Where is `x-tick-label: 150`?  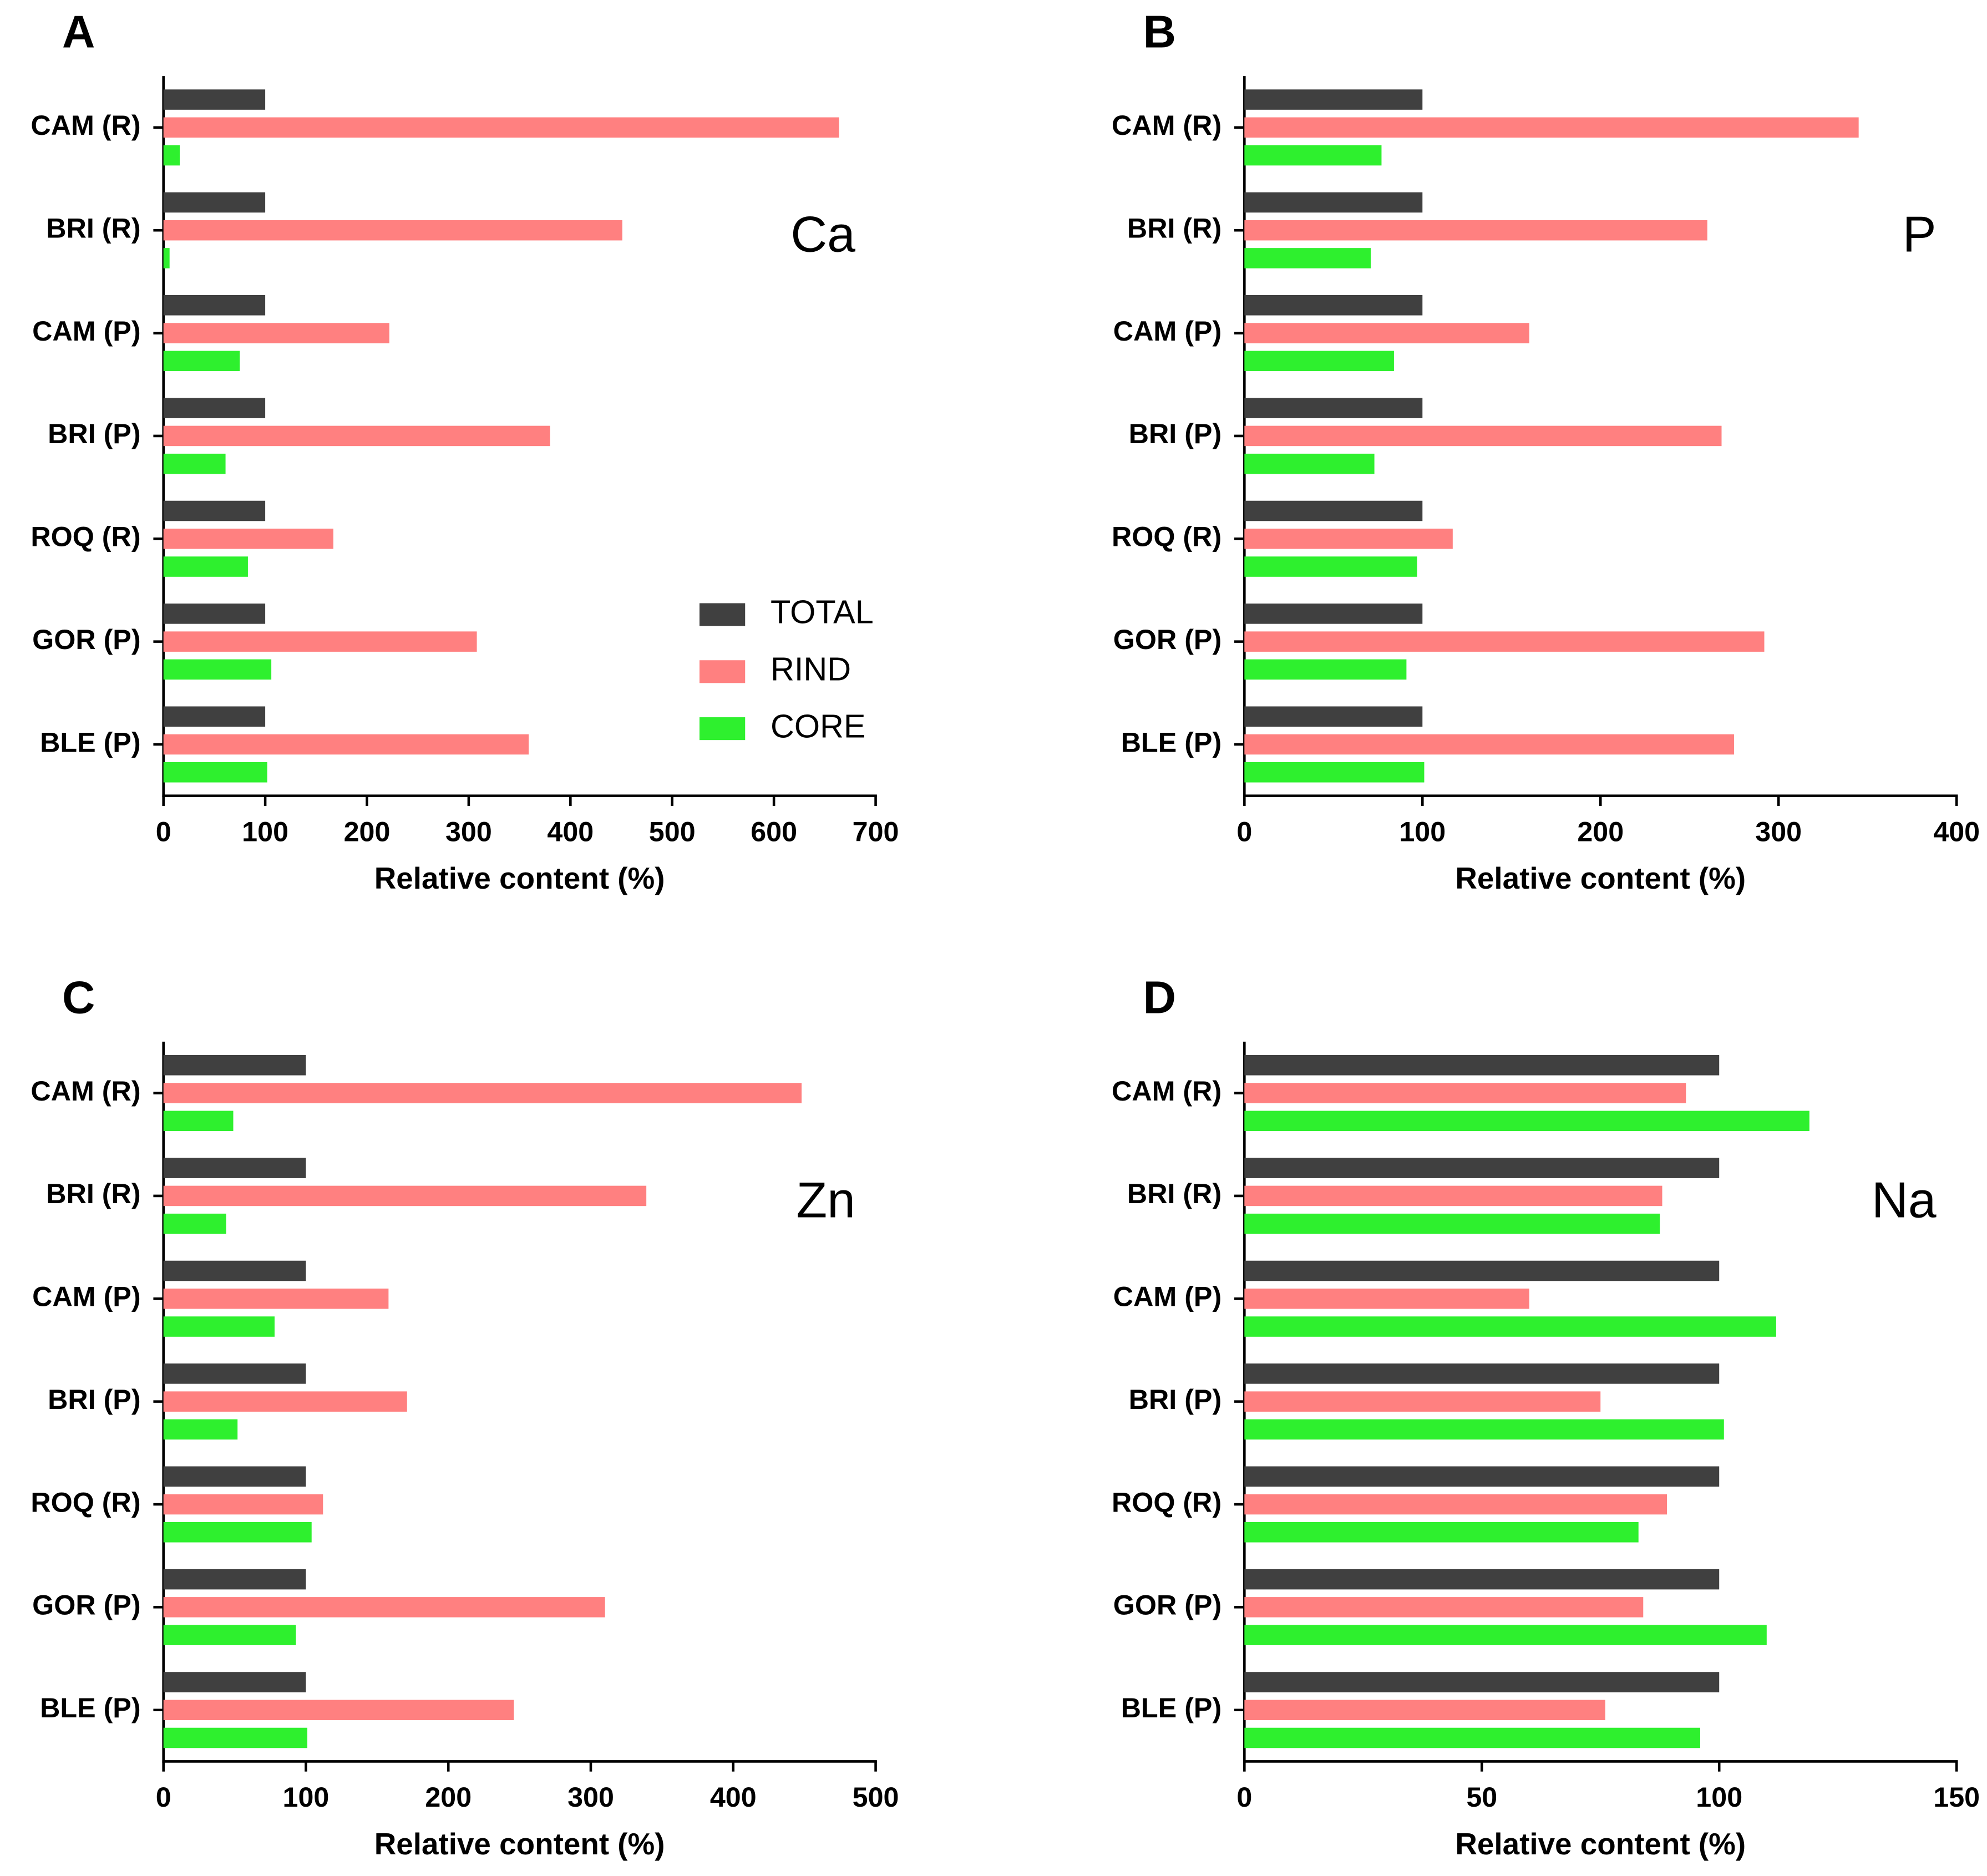 x-tick-label: 150 is located at coordinates (1956, 1797).